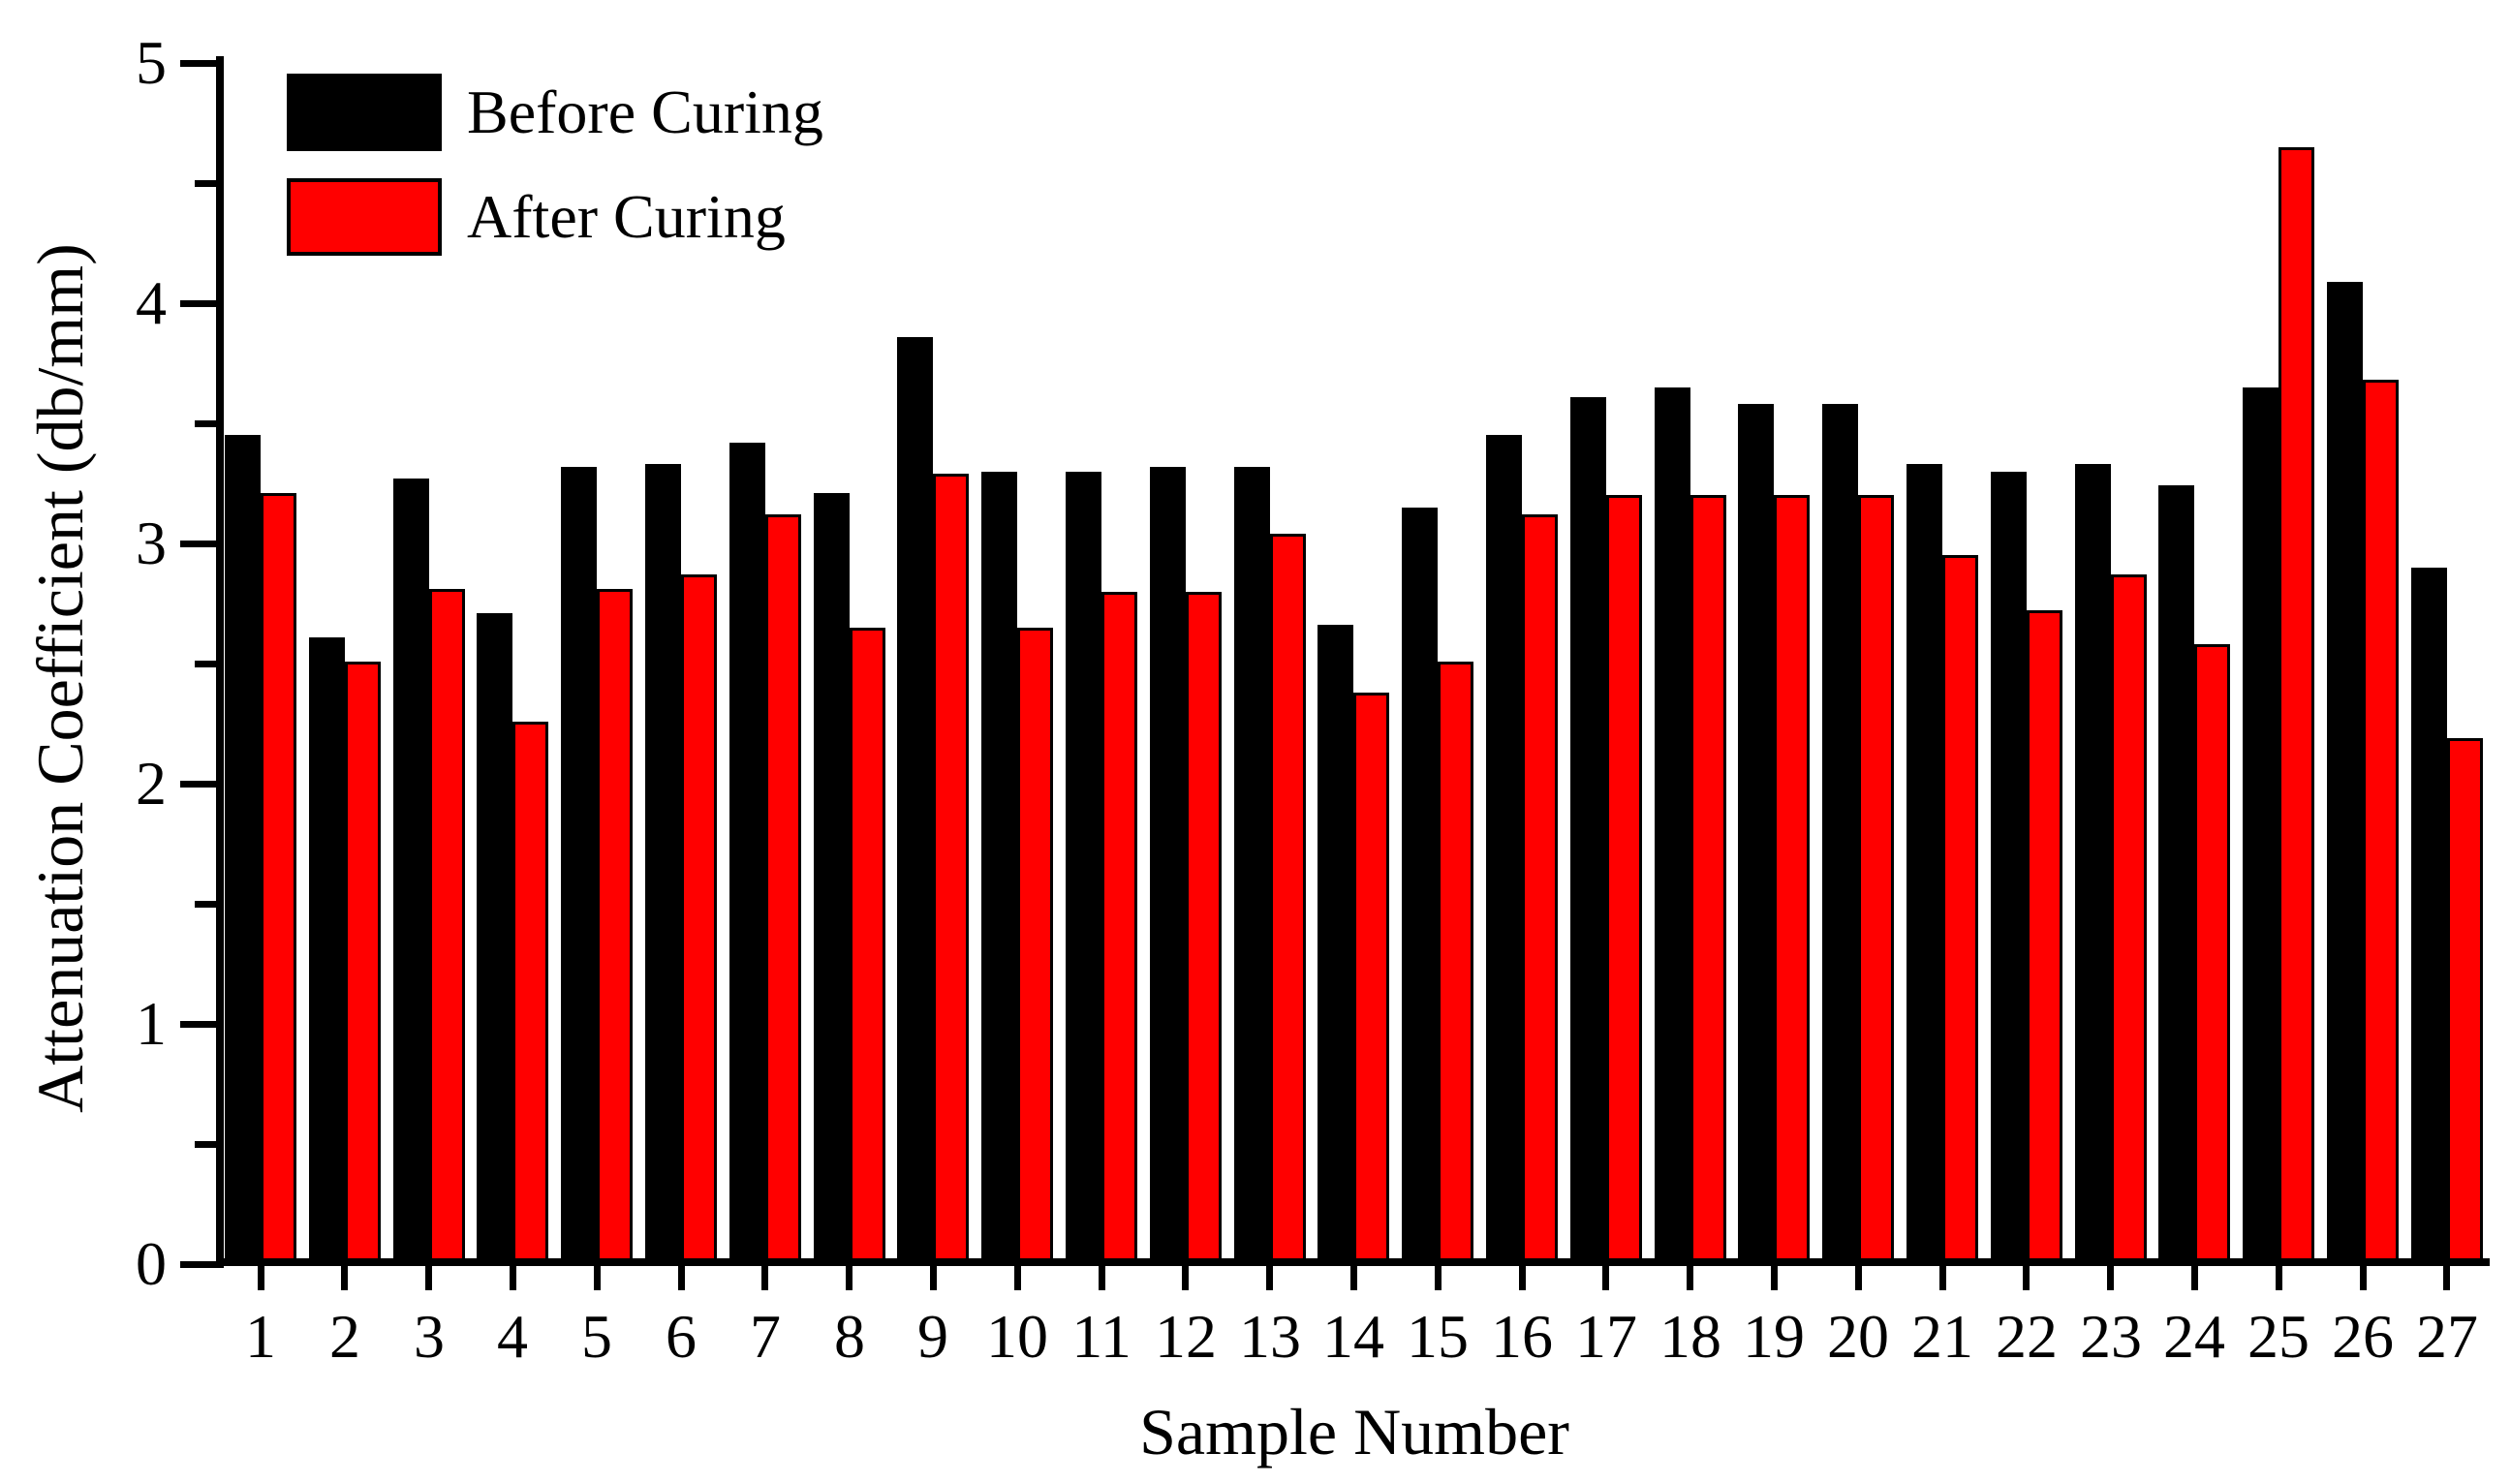 The image size is (2511, 1484). What do you see at coordinates (205, 183) in the screenshot?
I see `y-minor-tick-4.5` at bounding box center [205, 183].